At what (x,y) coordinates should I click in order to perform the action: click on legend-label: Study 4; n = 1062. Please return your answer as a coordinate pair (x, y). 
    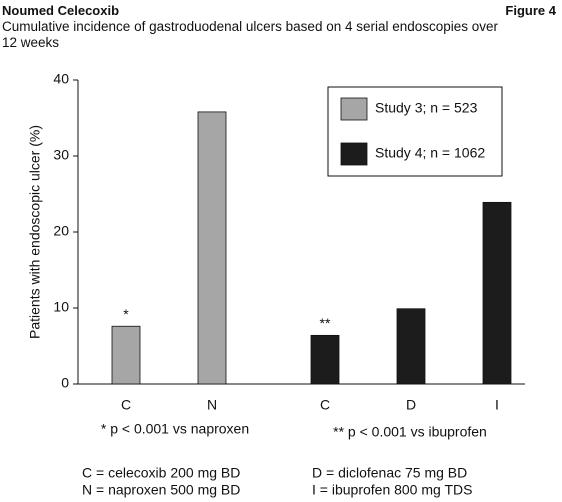
    Looking at the image, I should click on (430, 153).